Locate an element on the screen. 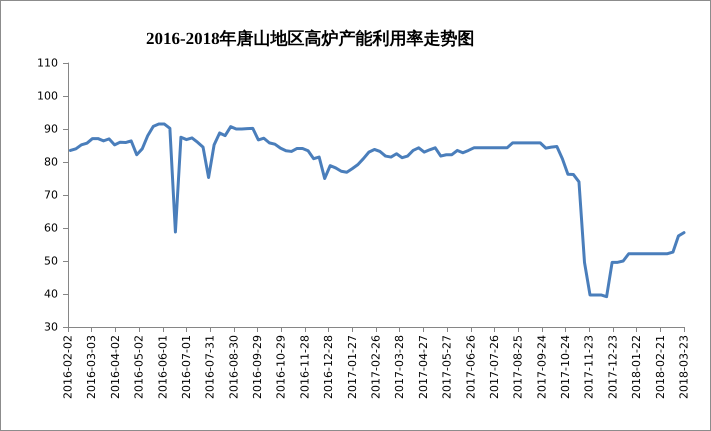  y-tick-label: 70 is located at coordinates (51, 195).